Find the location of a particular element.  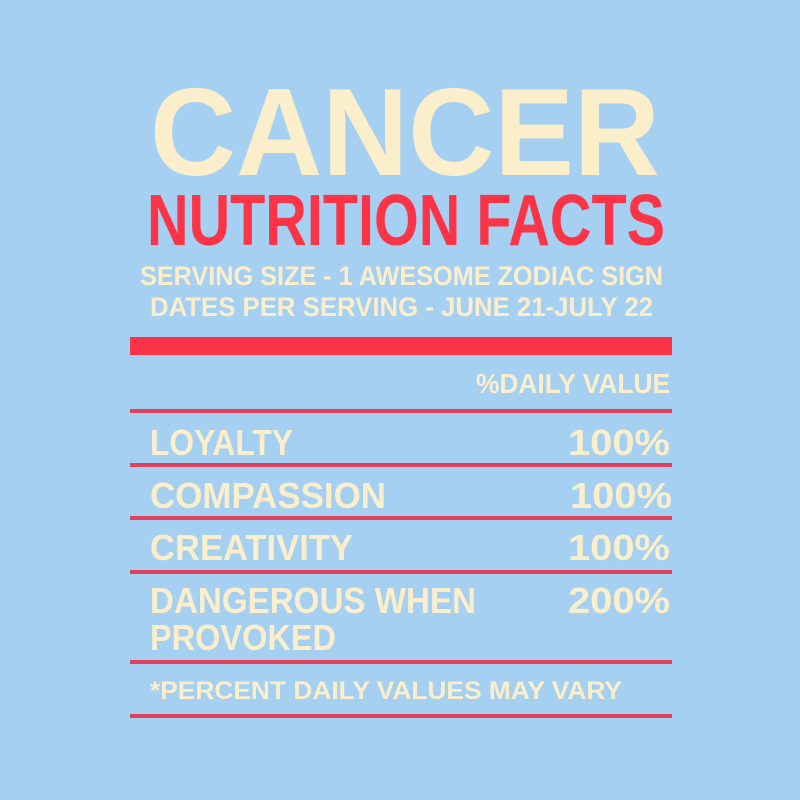

row-label: LOYALTY is located at coordinates (221, 442).